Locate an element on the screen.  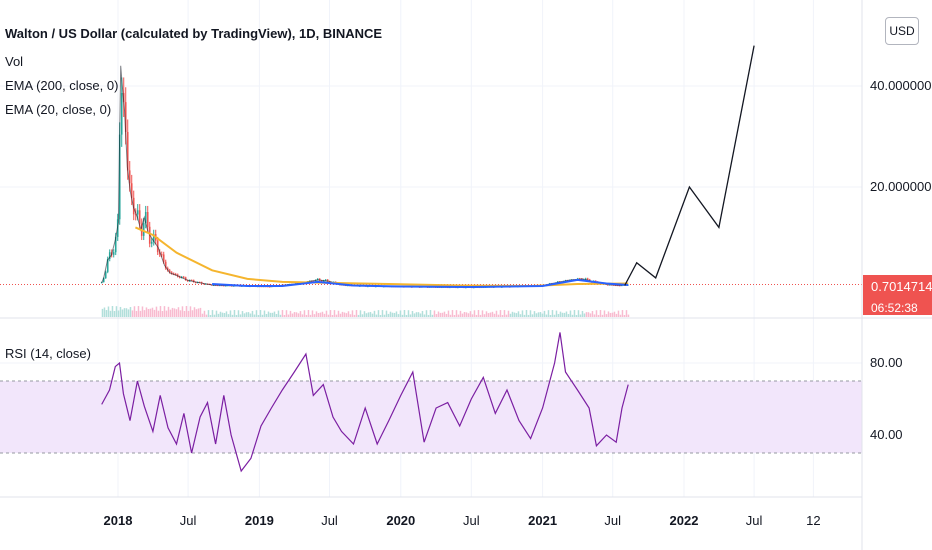
rsi-tick-label: 40.00 is located at coordinates (886, 434).